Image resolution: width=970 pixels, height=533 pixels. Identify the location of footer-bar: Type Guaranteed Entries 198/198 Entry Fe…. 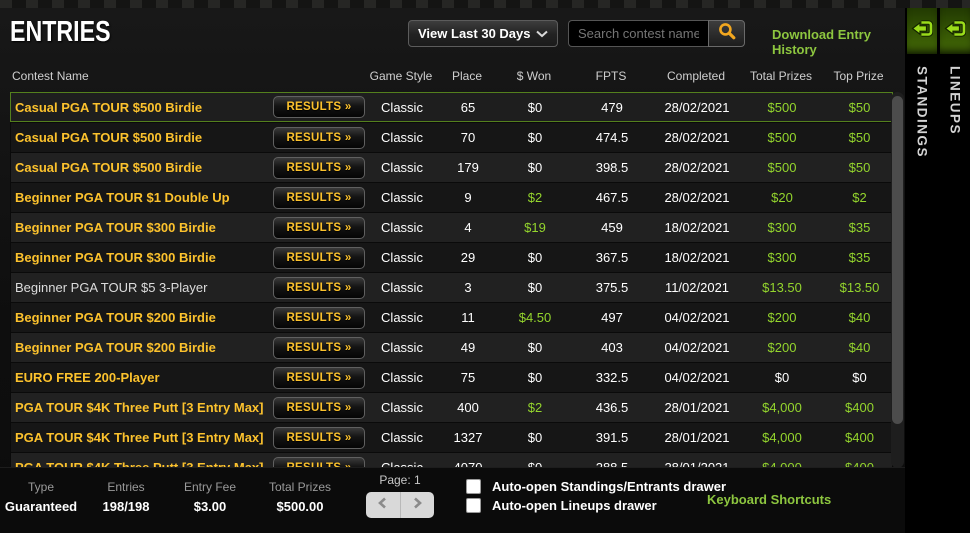
(452, 500).